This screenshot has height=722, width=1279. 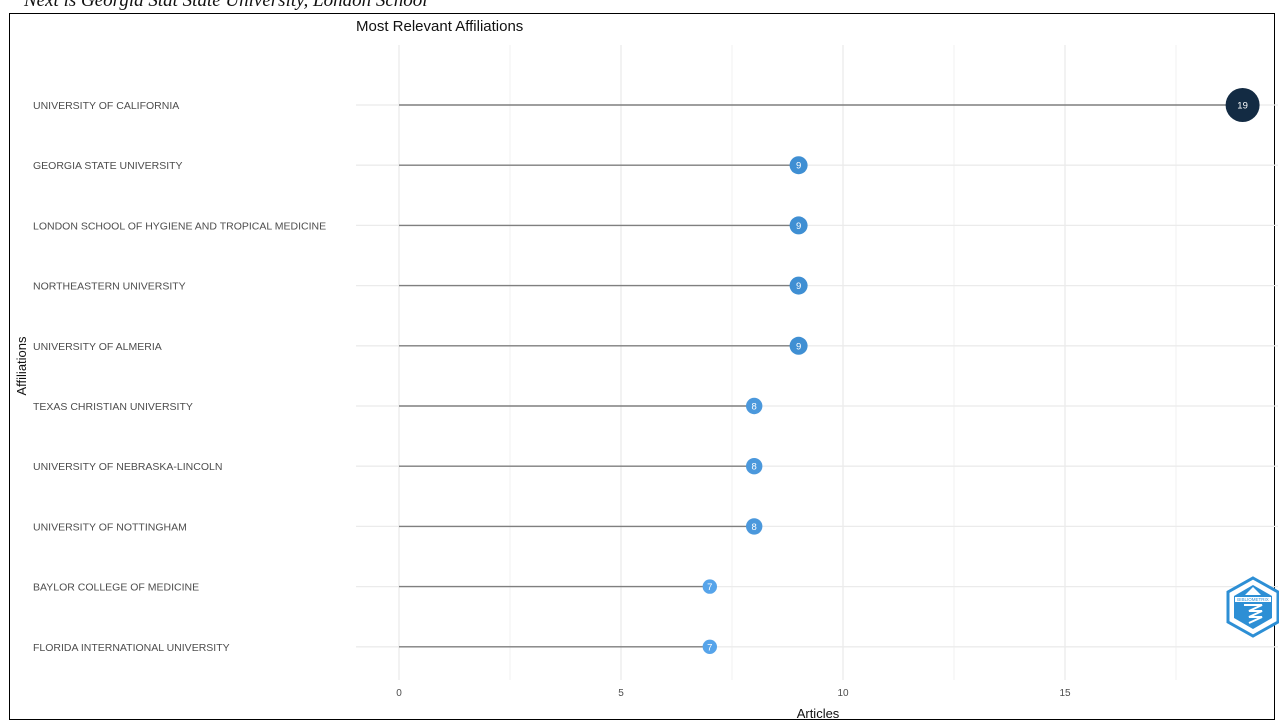 What do you see at coordinates (621, 693) in the screenshot?
I see `x-tick-label: 5` at bounding box center [621, 693].